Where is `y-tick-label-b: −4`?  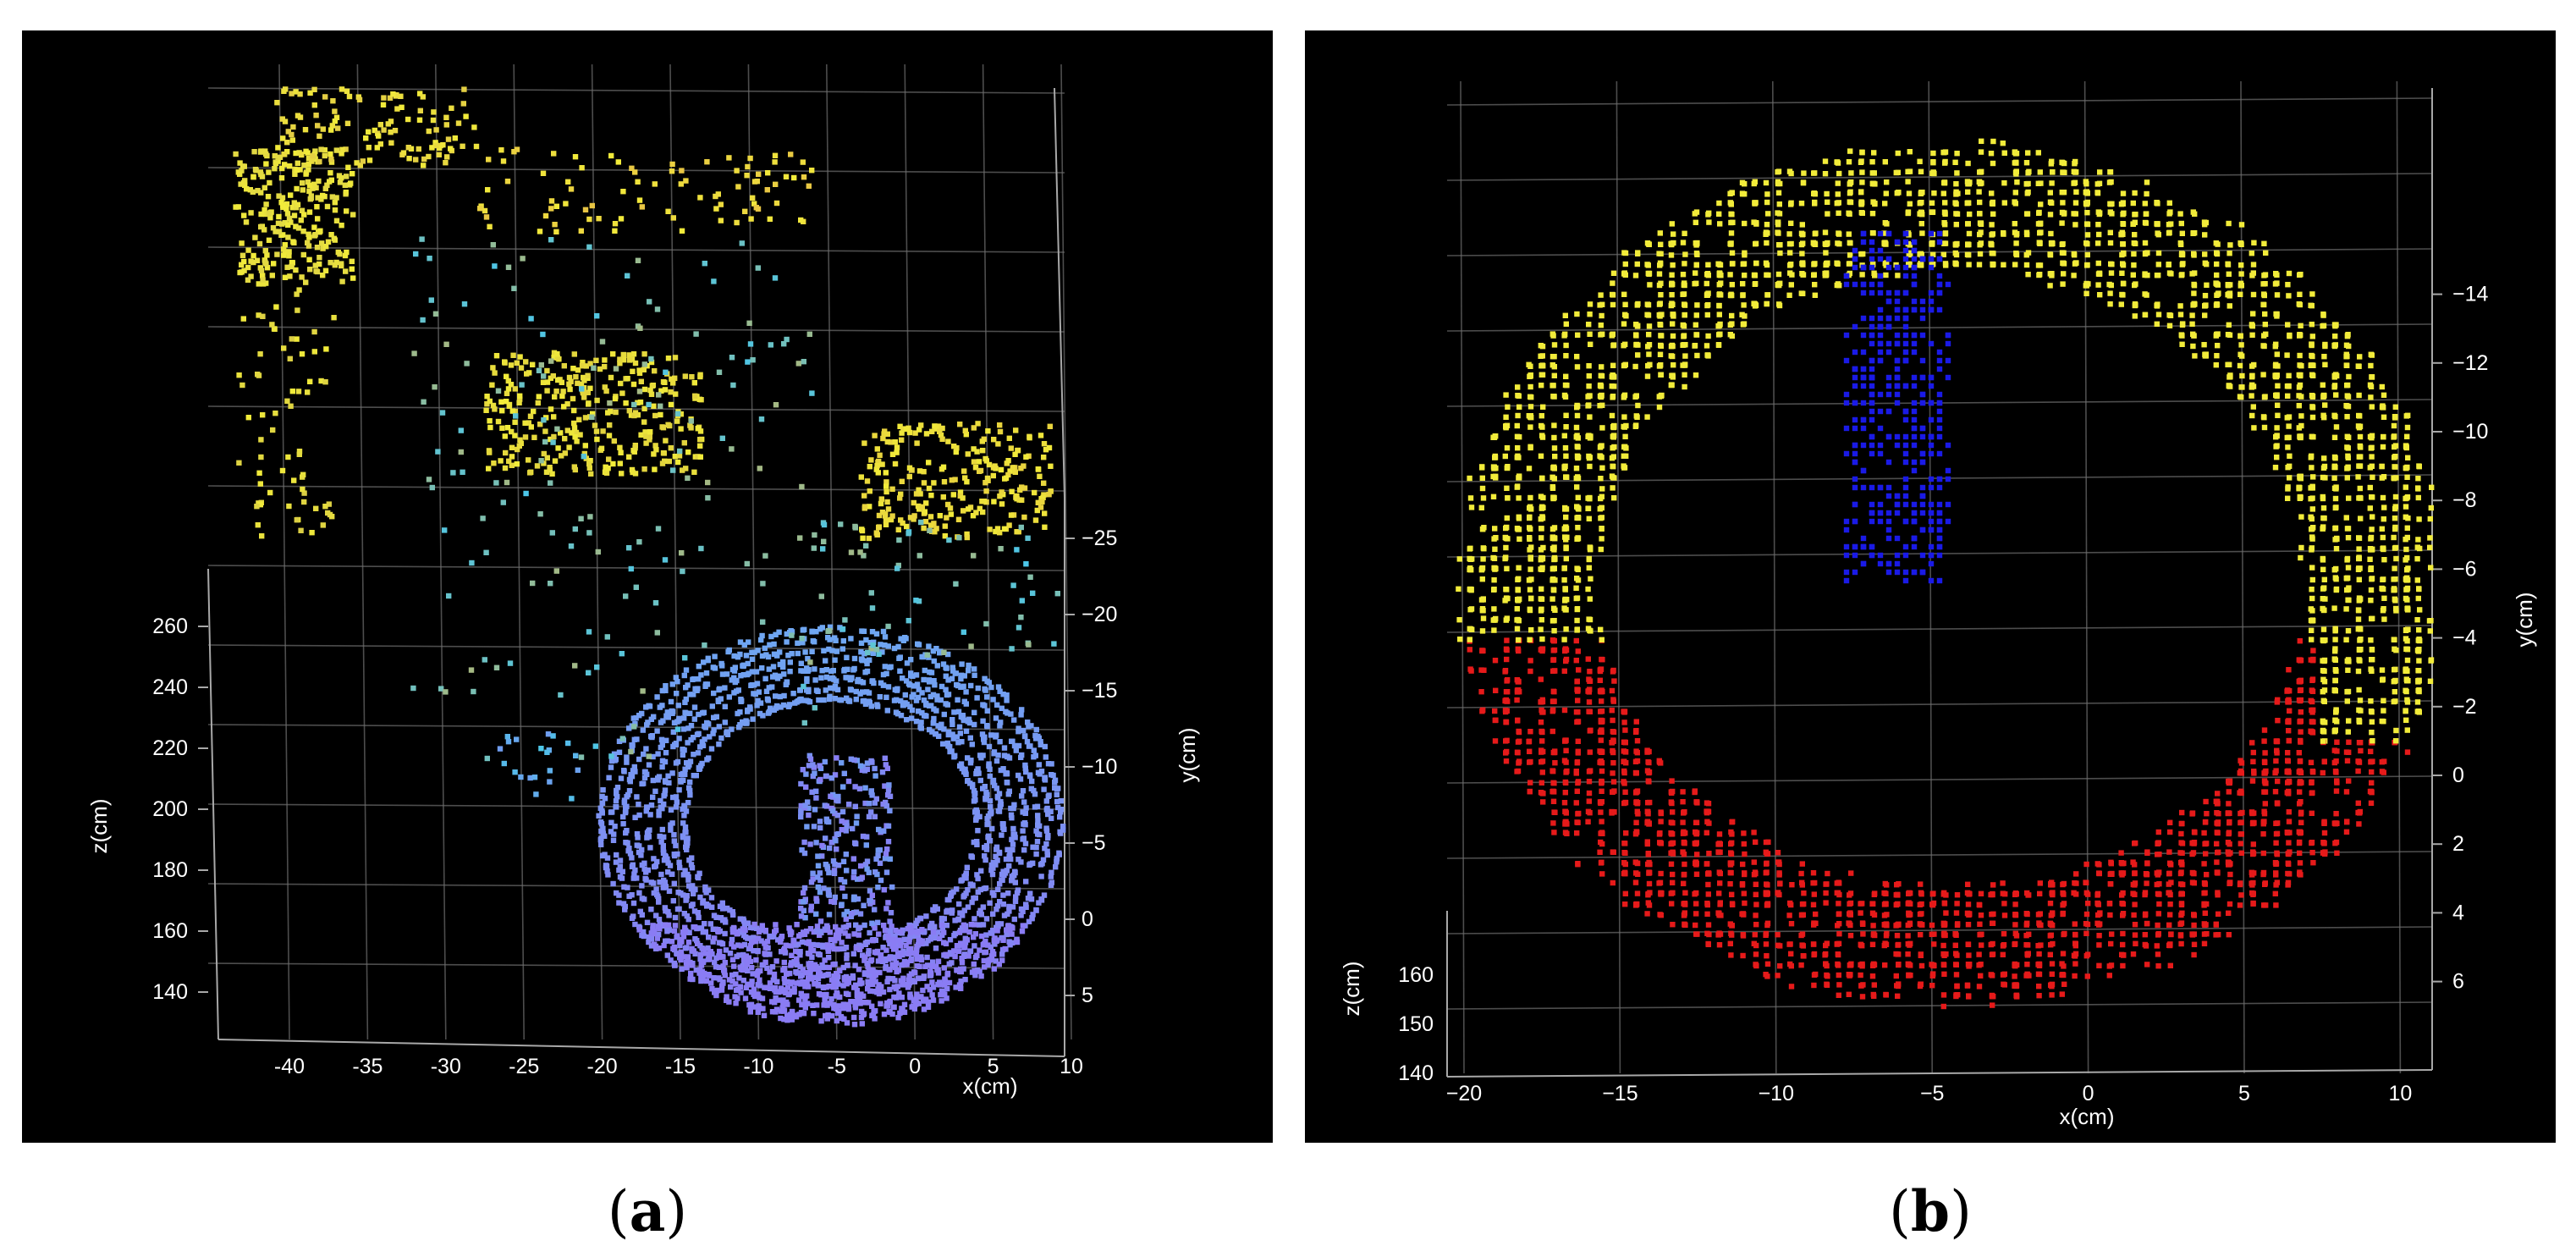 y-tick-label-b: −4 is located at coordinates (2464, 638).